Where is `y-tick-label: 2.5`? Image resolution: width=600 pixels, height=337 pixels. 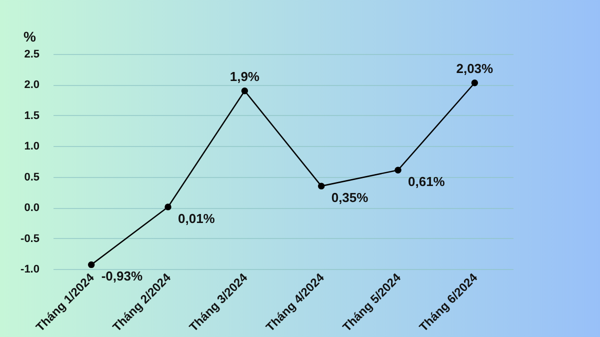
y-tick-label: 2.5 is located at coordinates (32, 54).